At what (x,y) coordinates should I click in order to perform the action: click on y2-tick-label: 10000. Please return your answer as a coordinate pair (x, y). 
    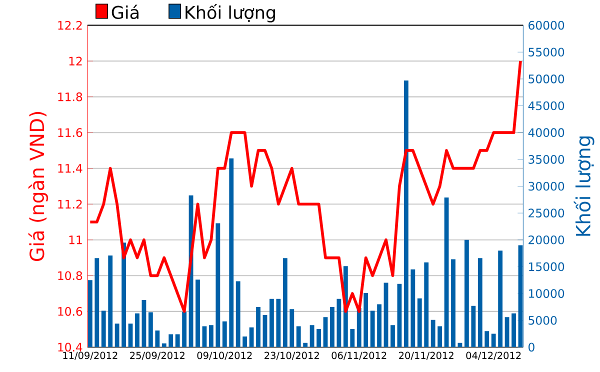
    Looking at the image, I should click on (546, 293).